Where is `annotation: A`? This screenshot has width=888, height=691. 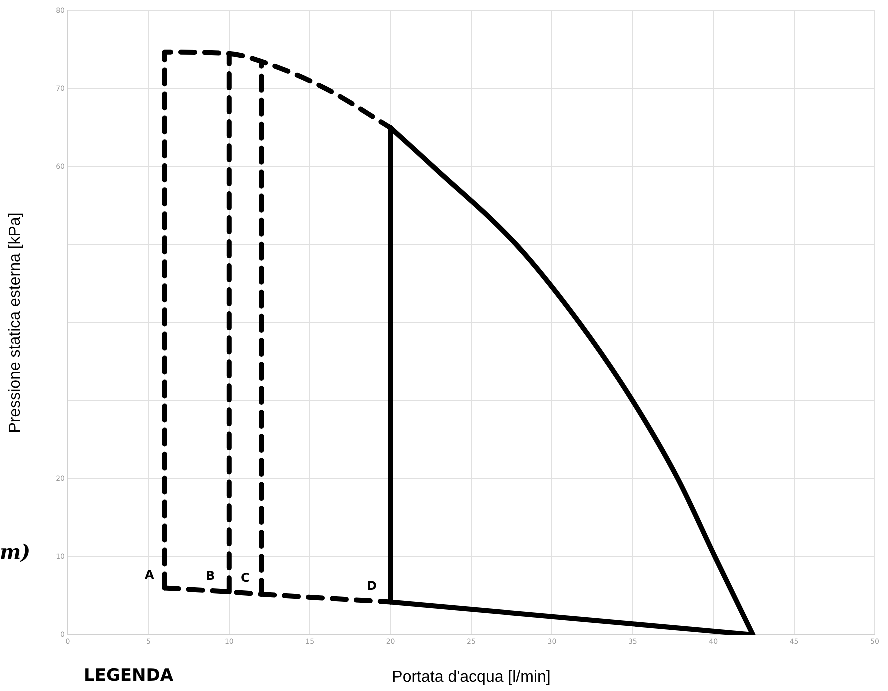
annotation: A is located at coordinates (149, 575).